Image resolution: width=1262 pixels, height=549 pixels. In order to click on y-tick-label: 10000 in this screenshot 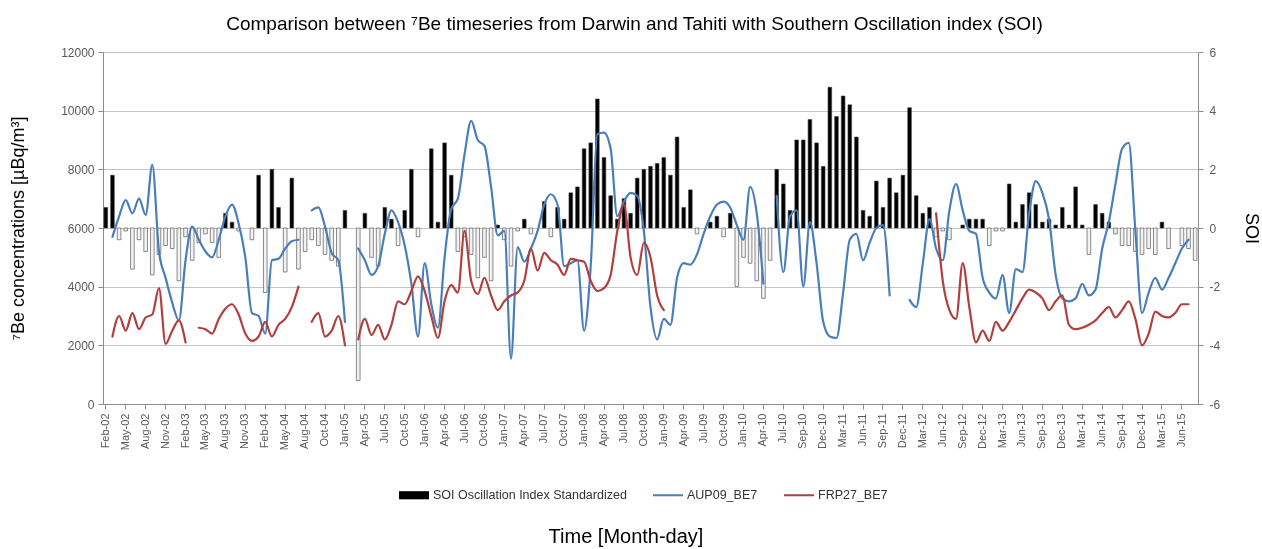, I will do `click(78, 111)`.